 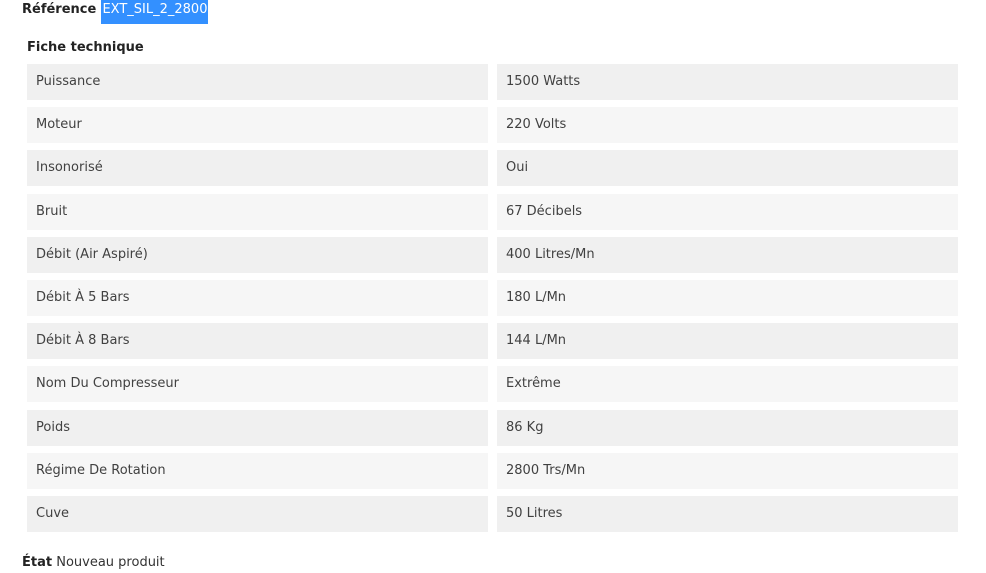 What do you see at coordinates (492, 211) in the screenshot?
I see `spec-row: Bruit 67 Décibels` at bounding box center [492, 211].